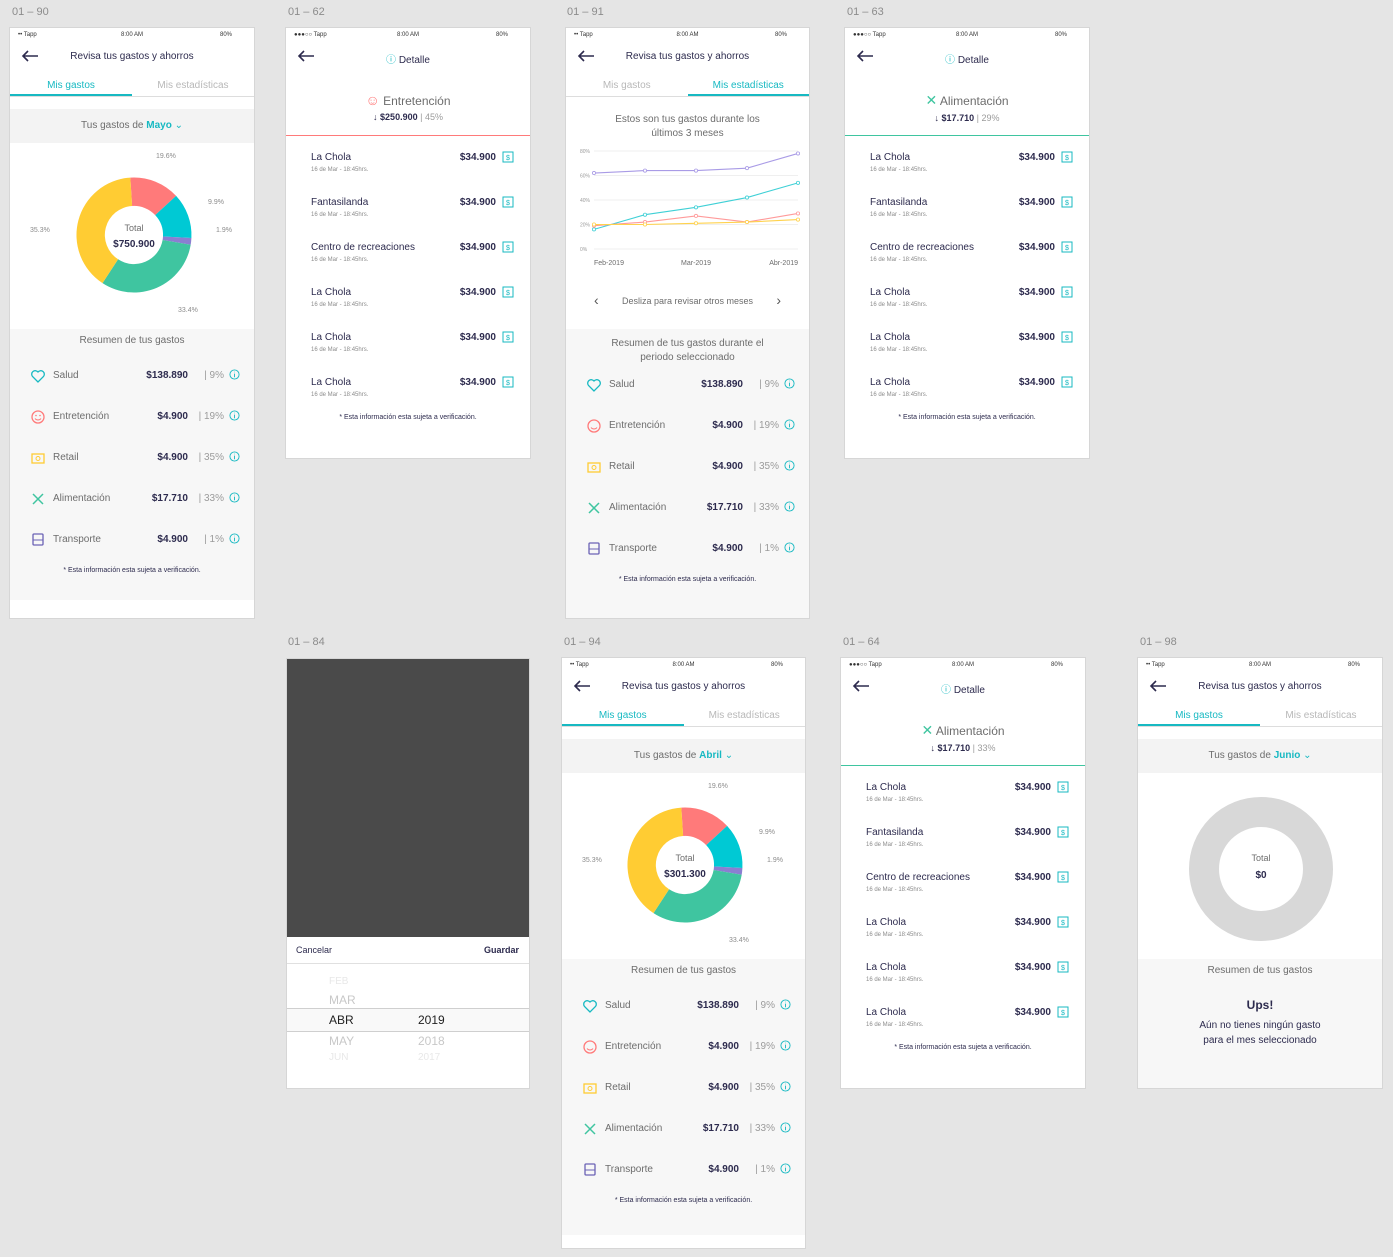  Describe the element at coordinates (341, 1020) in the screenshot. I see `picker-month-selected: ABR` at that location.